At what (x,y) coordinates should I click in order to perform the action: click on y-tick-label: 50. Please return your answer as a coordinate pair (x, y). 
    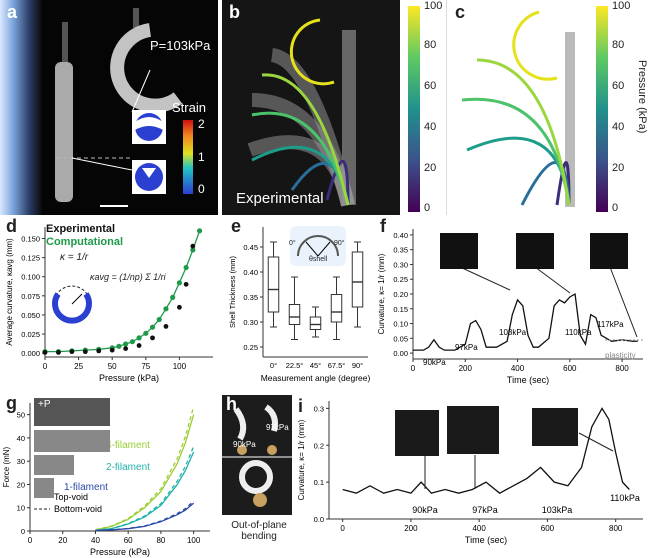
    Looking at the image, I should click on (21, 415).